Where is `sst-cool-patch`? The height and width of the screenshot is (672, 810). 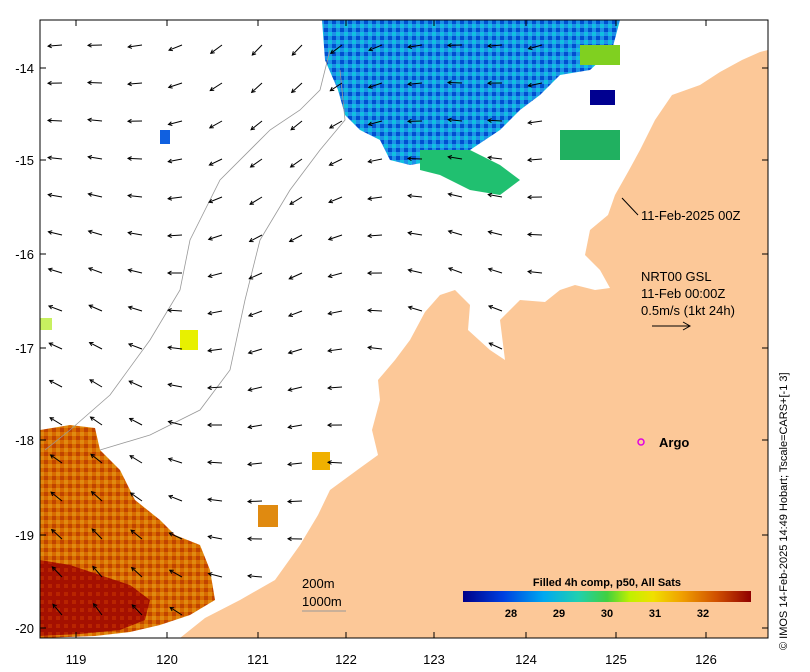
sst-cool-patch is located at coordinates (471, 92).